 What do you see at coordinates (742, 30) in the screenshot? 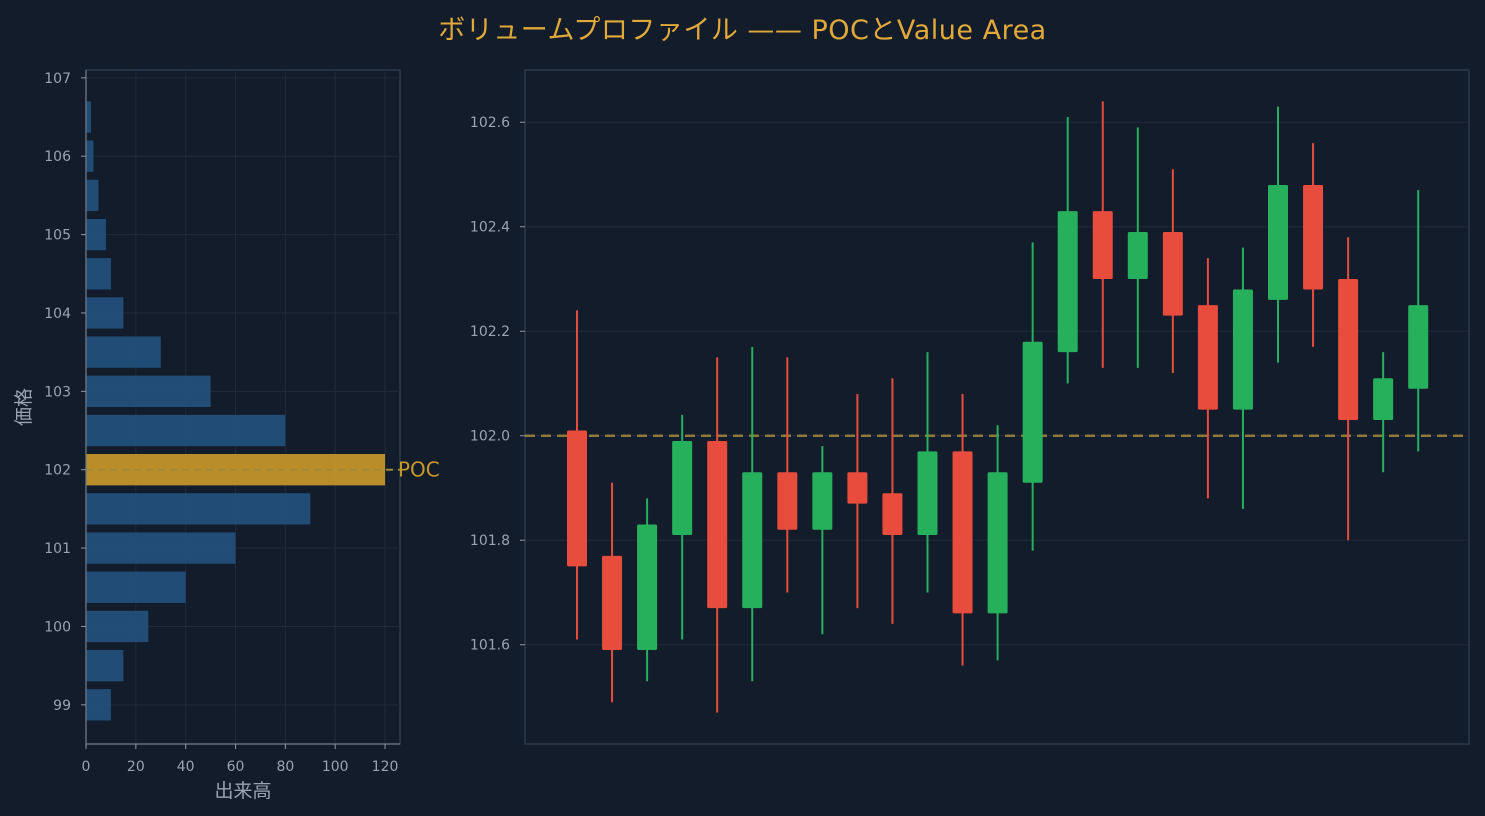
I see `chart-title: ボリュームプロファイル —— POCとValue Area` at bounding box center [742, 30].